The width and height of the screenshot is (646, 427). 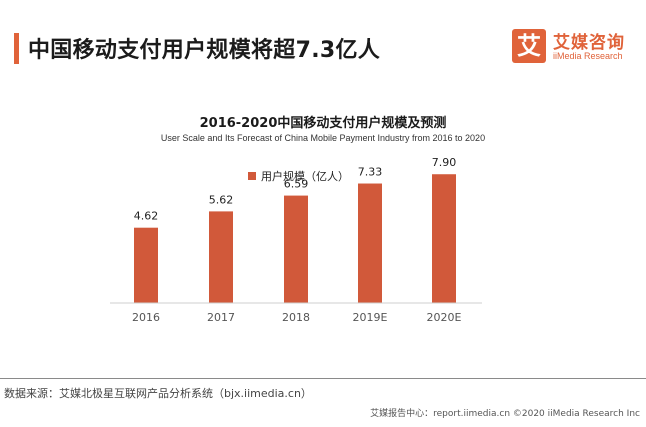 What do you see at coordinates (588, 56) in the screenshot?
I see `logo-name-en: iiMedia Research` at bounding box center [588, 56].